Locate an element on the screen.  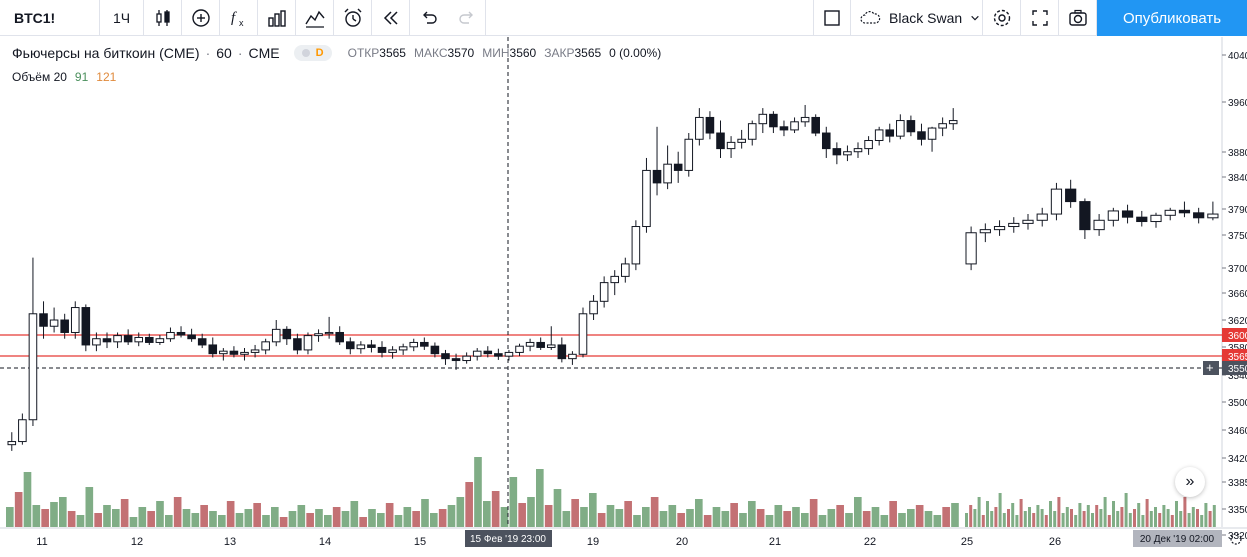
delay-badge: D is located at coordinates (312, 53).